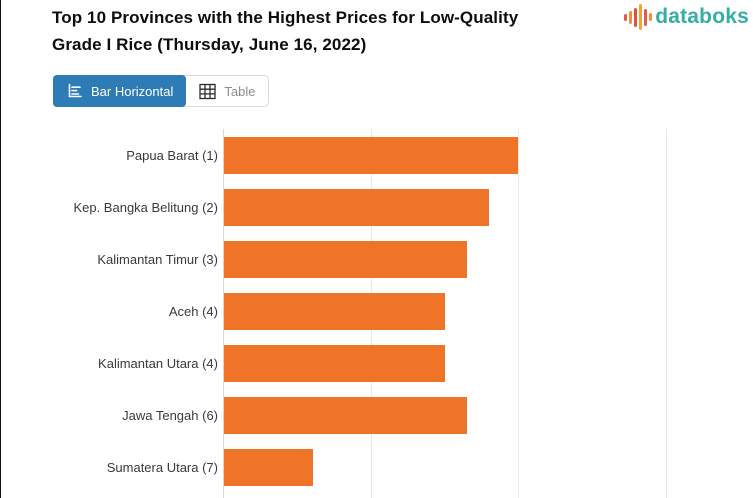  What do you see at coordinates (172, 155) in the screenshot?
I see `category-label: Papua Barat (1)` at bounding box center [172, 155].